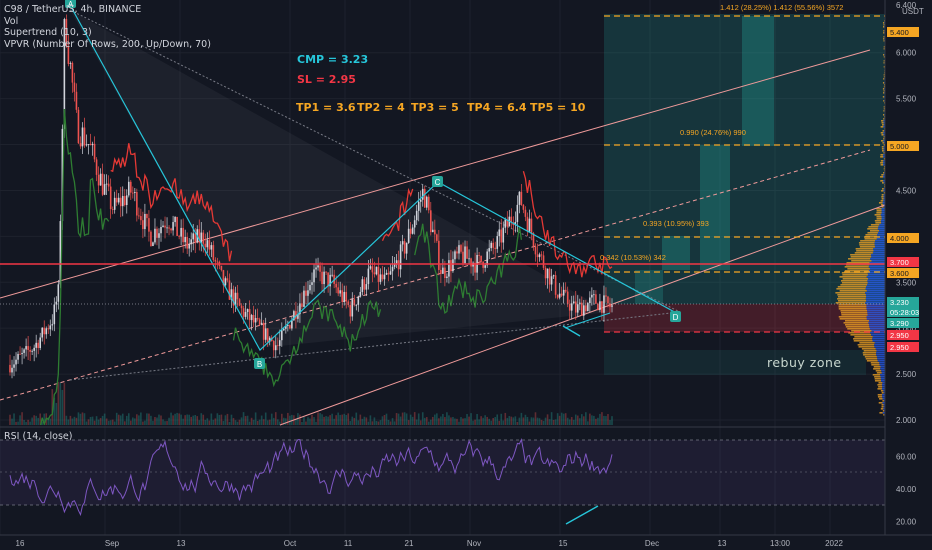 Image resolution: width=932 pixels, height=550 pixels. Describe the element at coordinates (906, 456) in the screenshot. I see `rsi-tick-label: 60.00` at that location.